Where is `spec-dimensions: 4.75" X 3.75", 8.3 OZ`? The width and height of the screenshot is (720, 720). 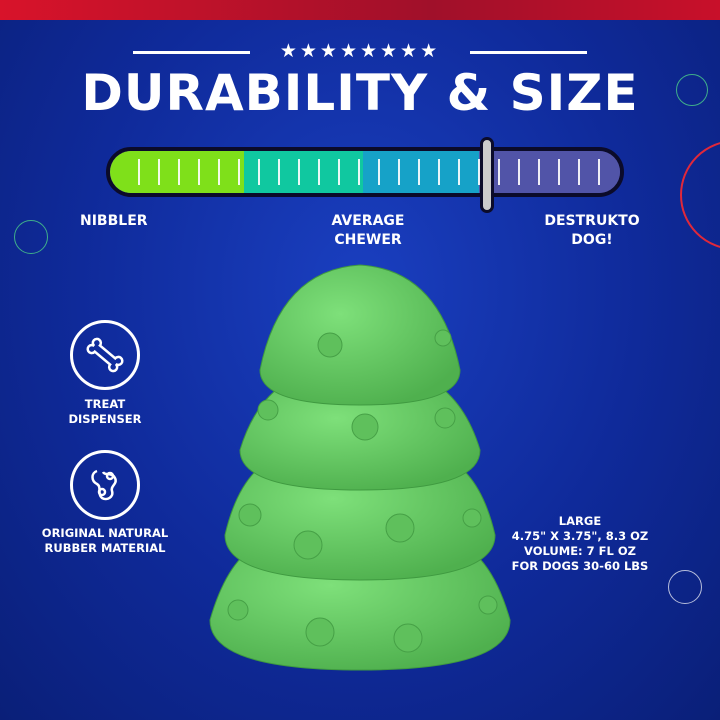
spec-dimensions: 4.75" X 3.75", 8.3 OZ is located at coordinates (580, 536).